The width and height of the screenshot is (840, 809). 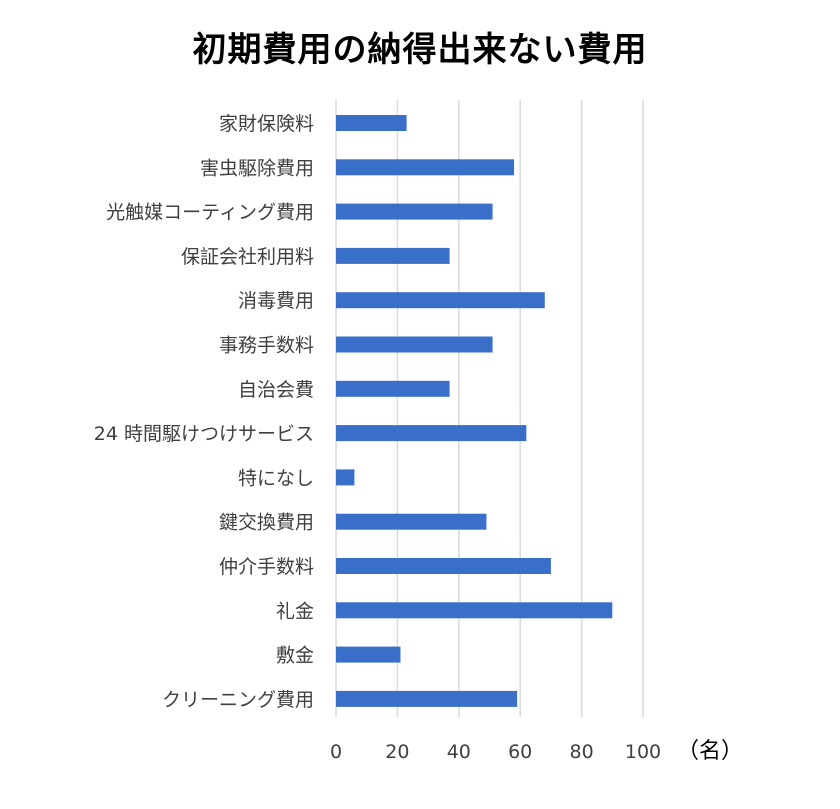 What do you see at coordinates (266, 523) in the screenshot?
I see `category-label: 鍵交換費用` at bounding box center [266, 523].